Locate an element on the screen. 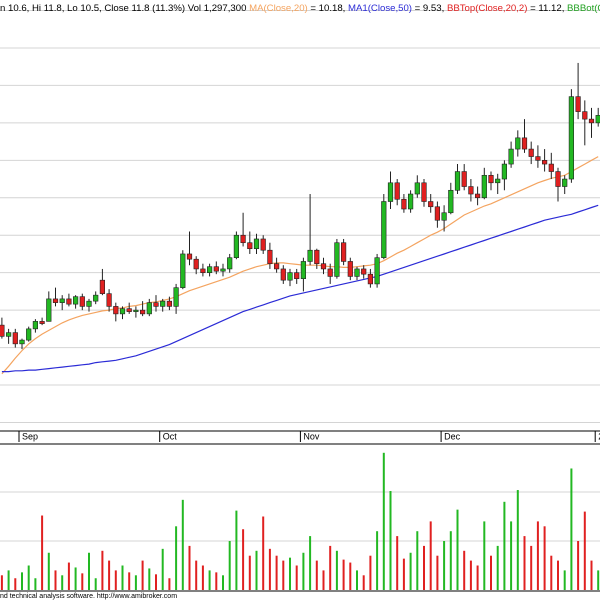  x-tick-label: Sep is located at coordinates (30, 436).